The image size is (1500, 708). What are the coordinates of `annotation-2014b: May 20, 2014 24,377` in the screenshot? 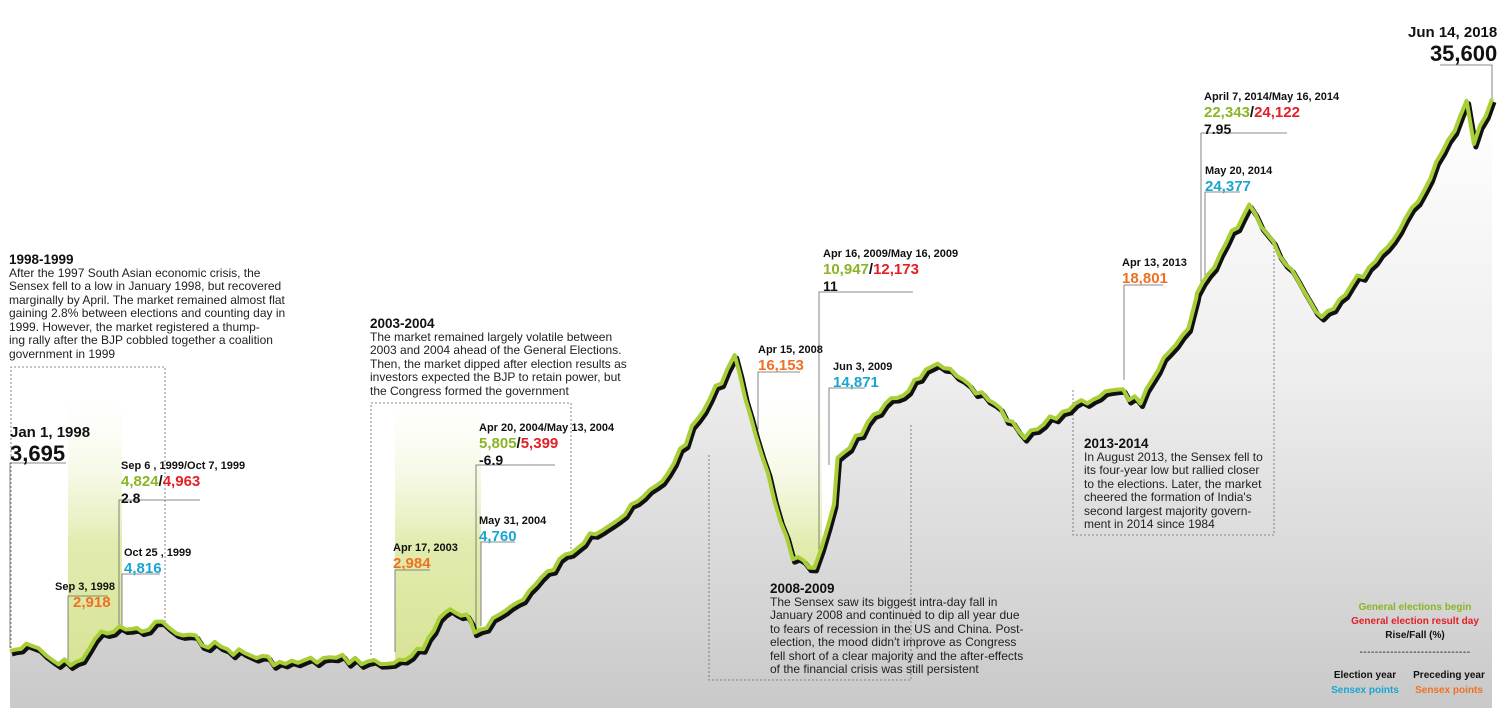 It's located at (1238, 180).